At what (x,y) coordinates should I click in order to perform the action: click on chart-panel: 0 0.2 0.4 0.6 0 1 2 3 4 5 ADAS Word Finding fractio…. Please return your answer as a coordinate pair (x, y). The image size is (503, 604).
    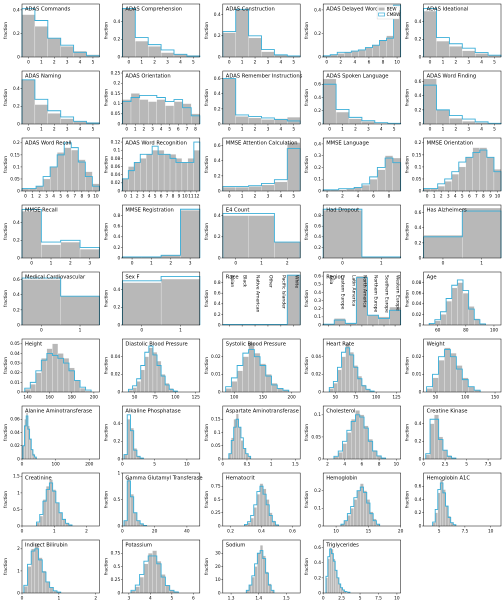
    Looking at the image, I should click on (453, 101).